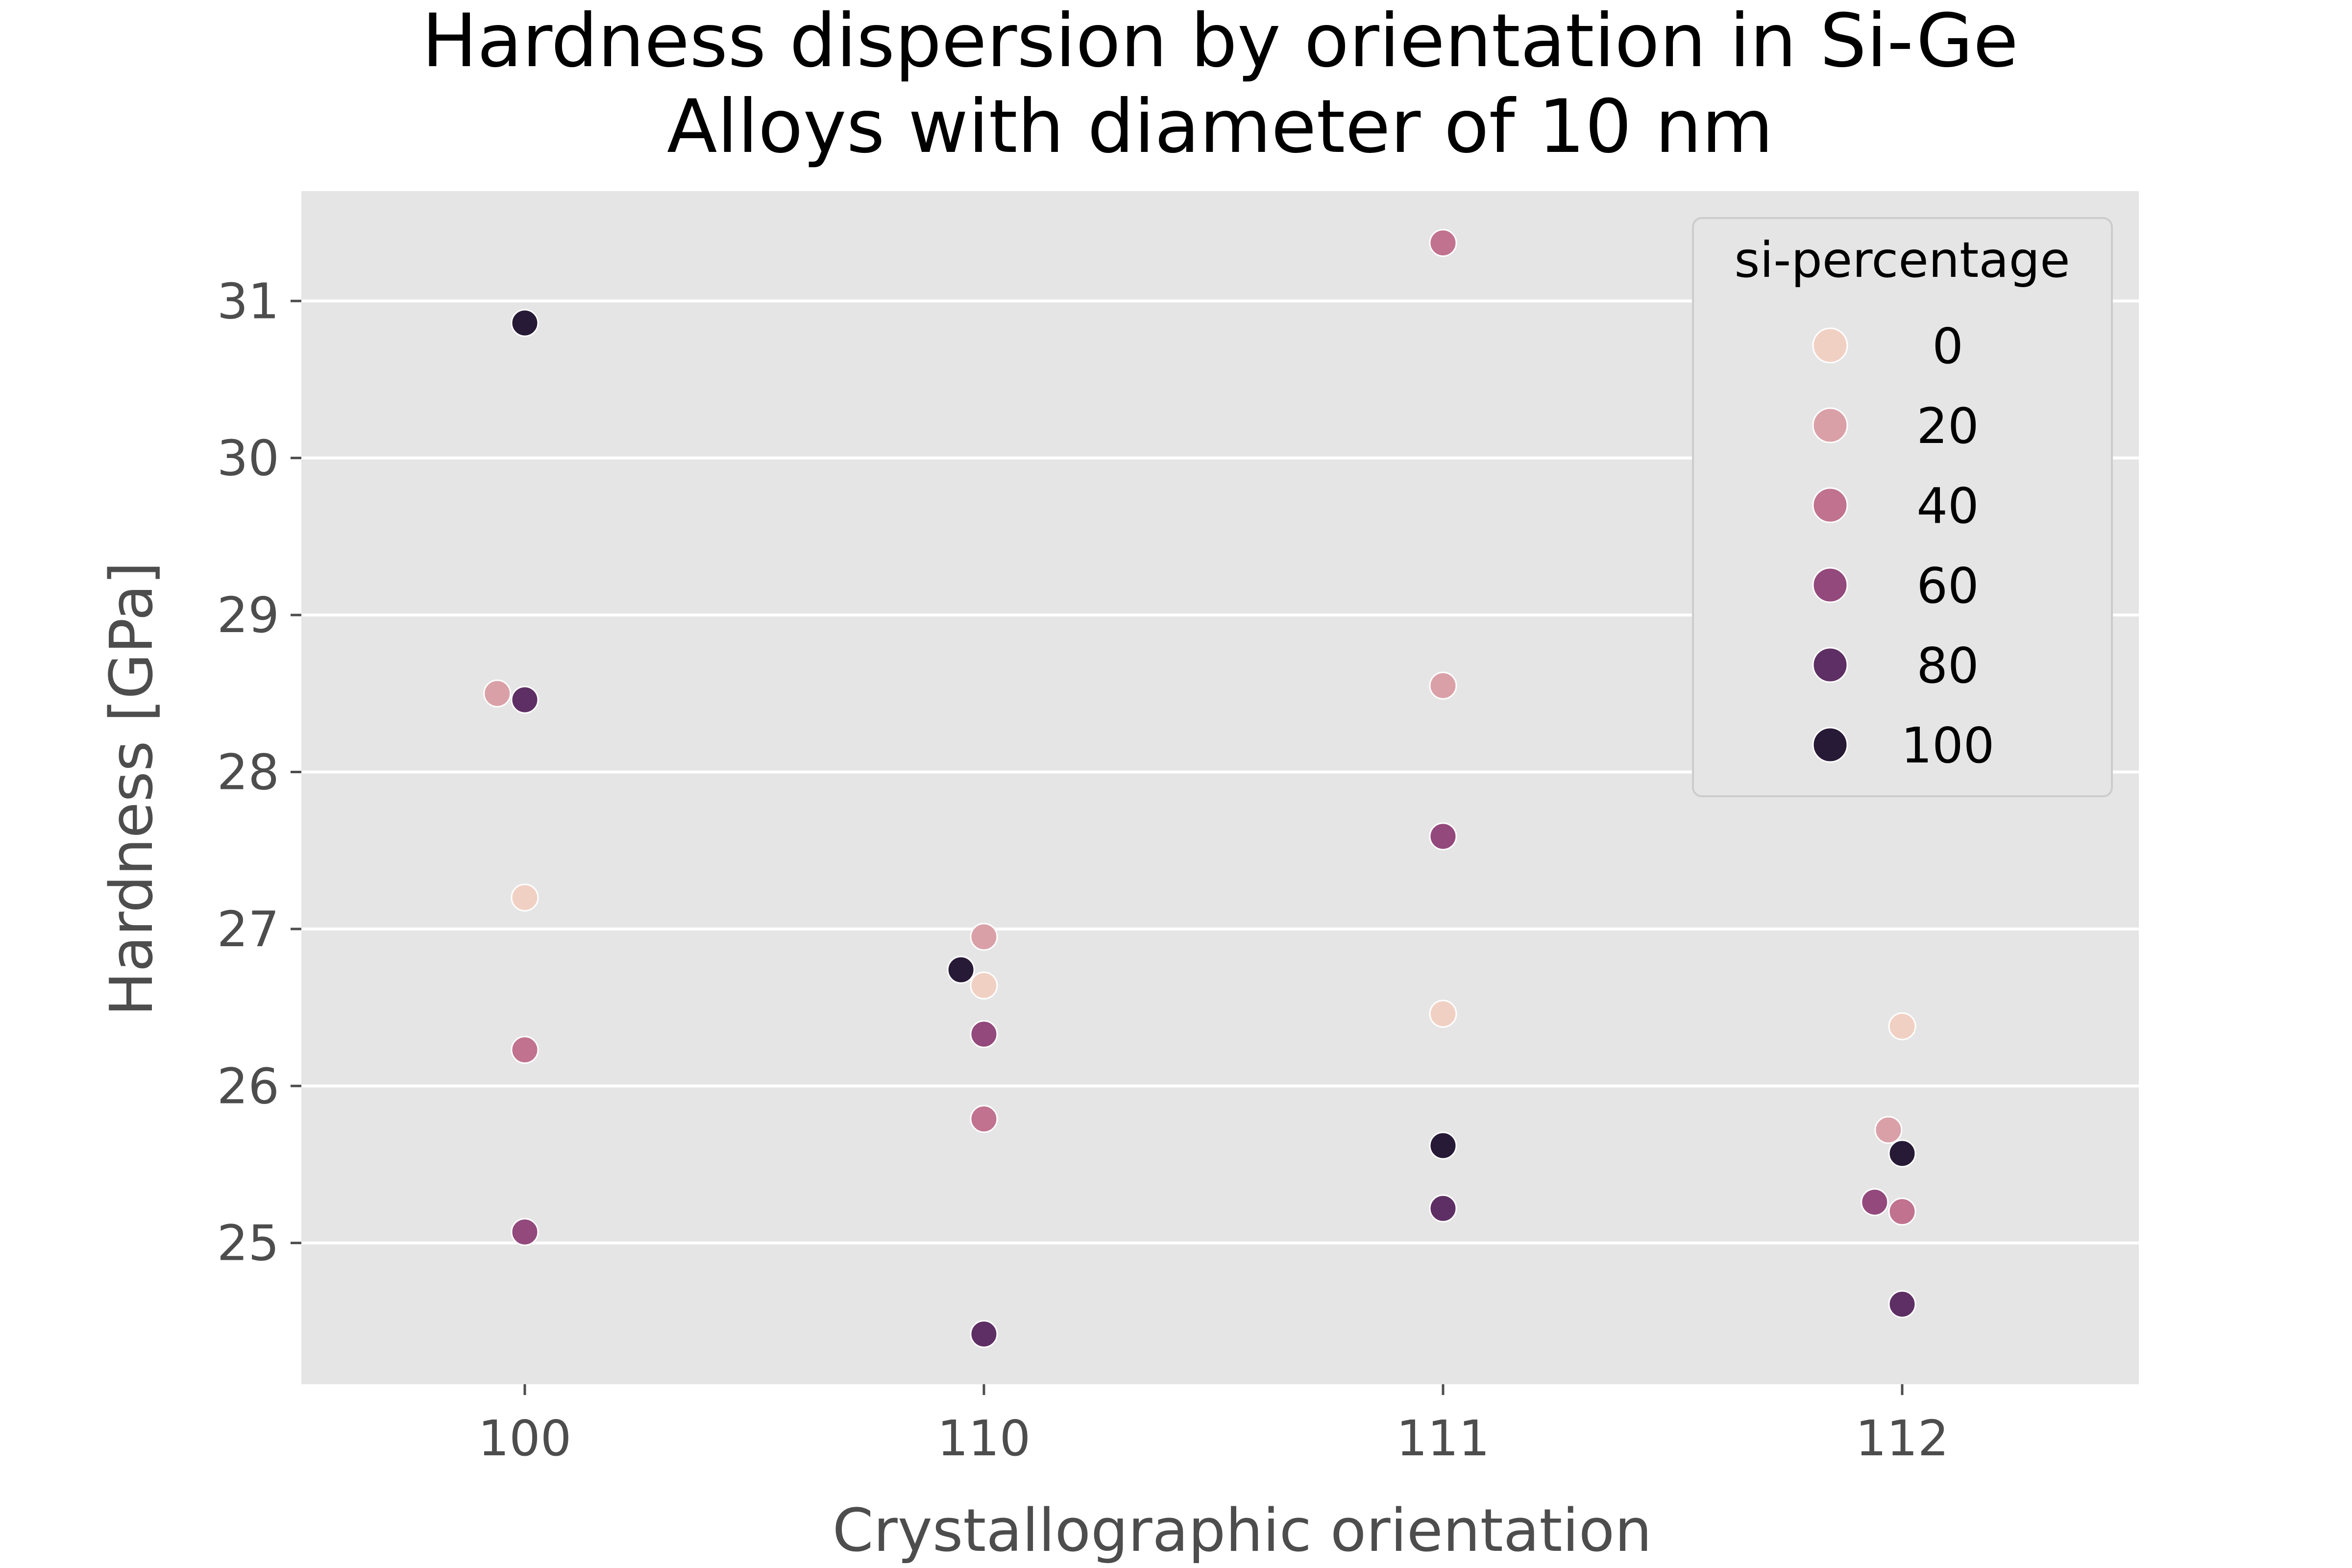 The height and width of the screenshot is (1568, 2352). Describe the element at coordinates (1902, 1304) in the screenshot. I see `data-point-112-si80` at that location.